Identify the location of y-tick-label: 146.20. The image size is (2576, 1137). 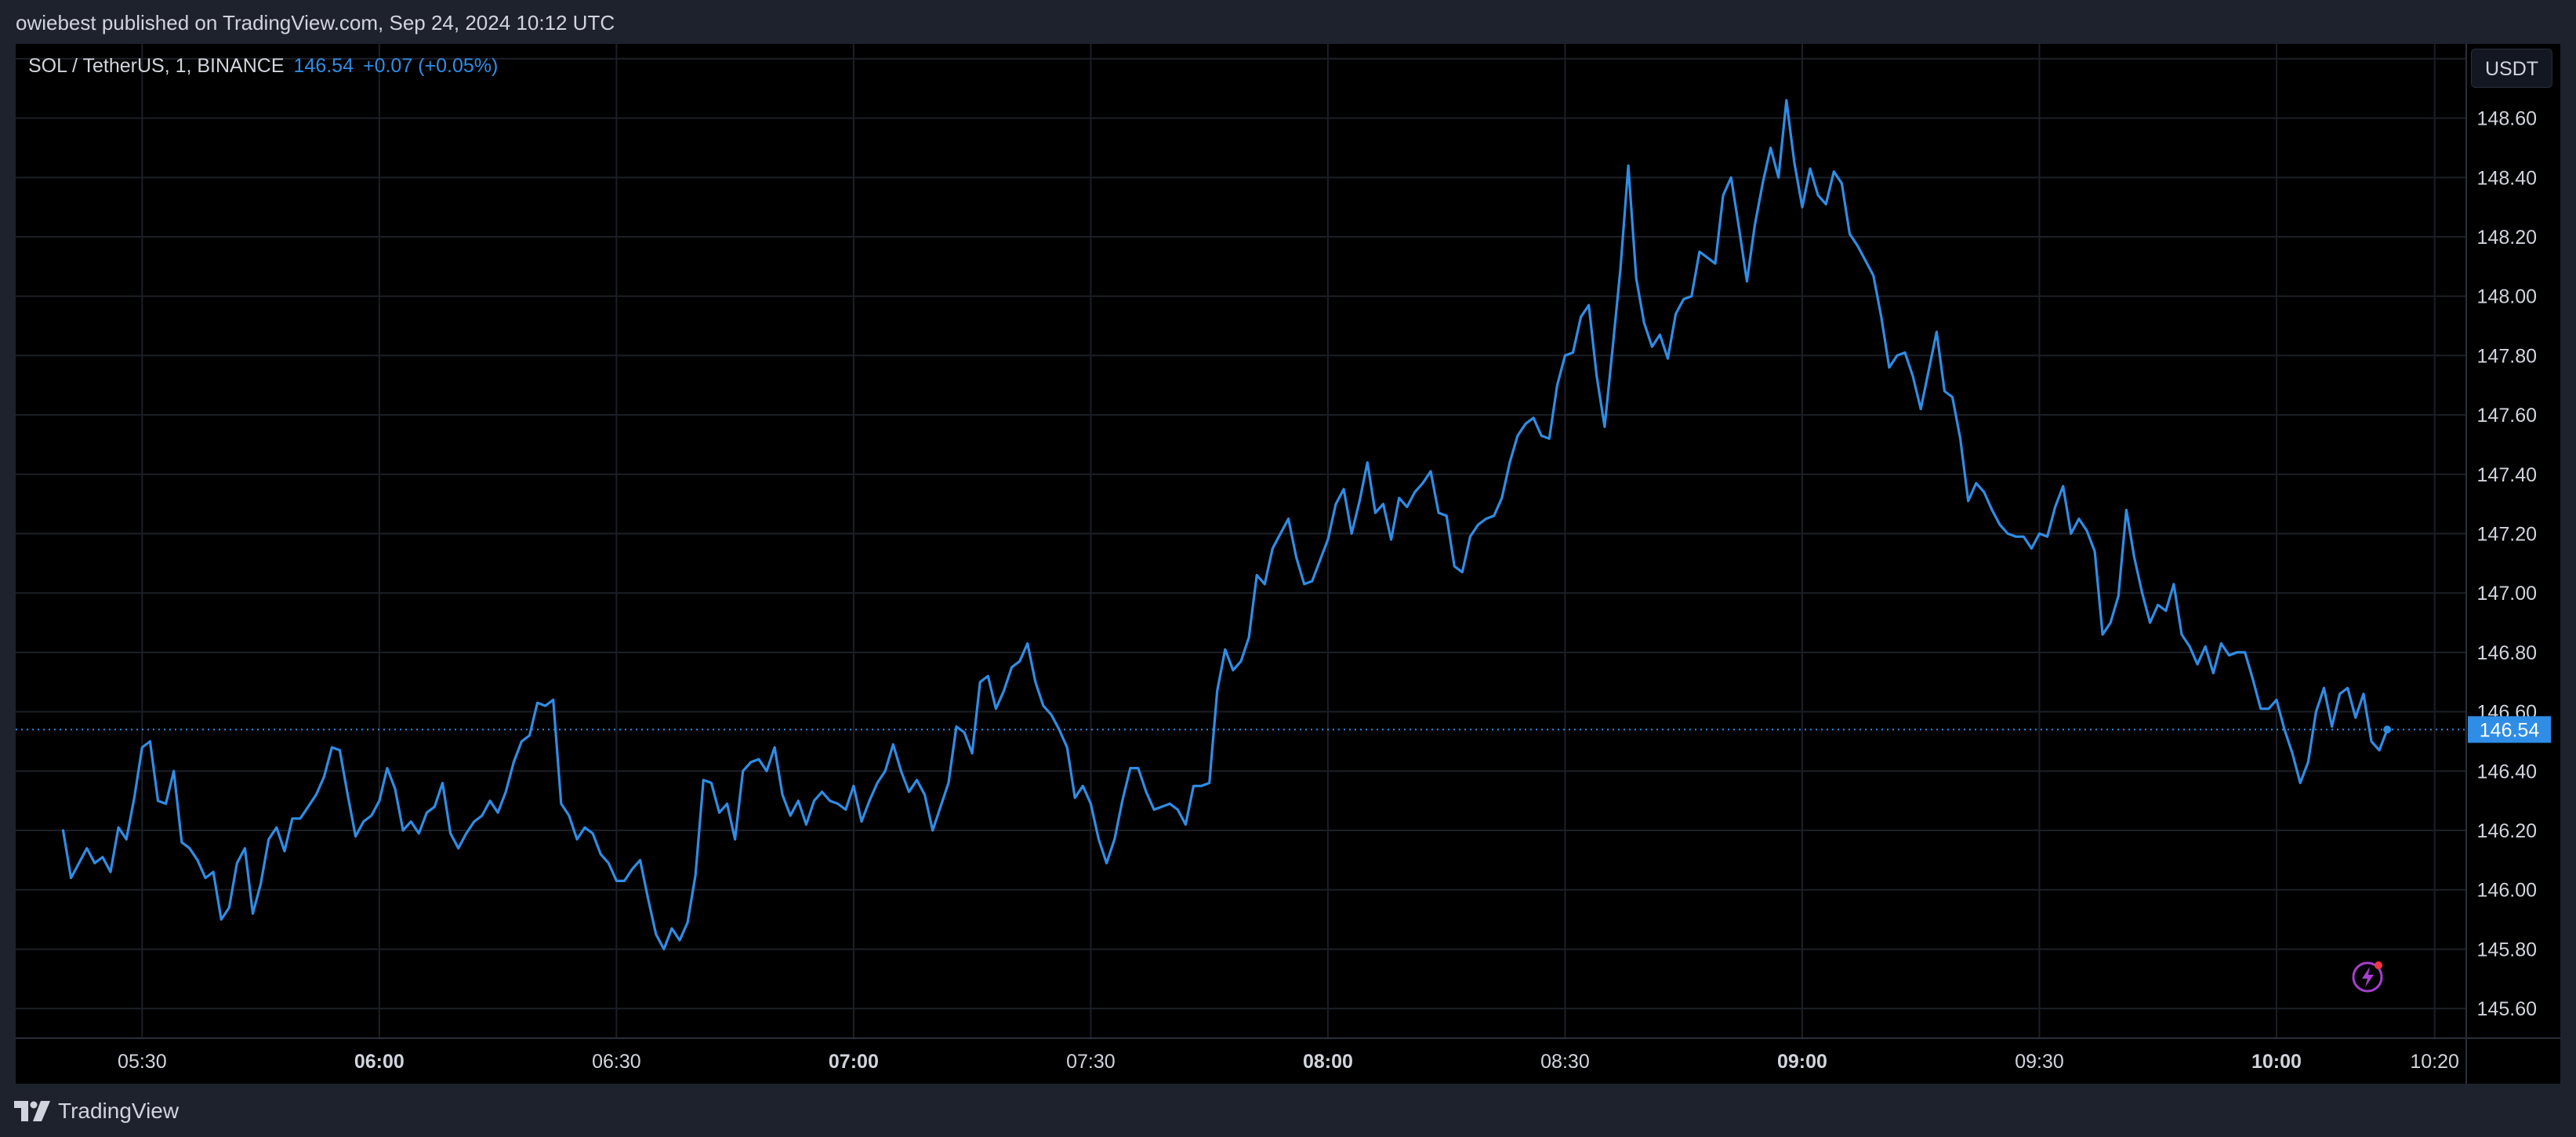
(2507, 831).